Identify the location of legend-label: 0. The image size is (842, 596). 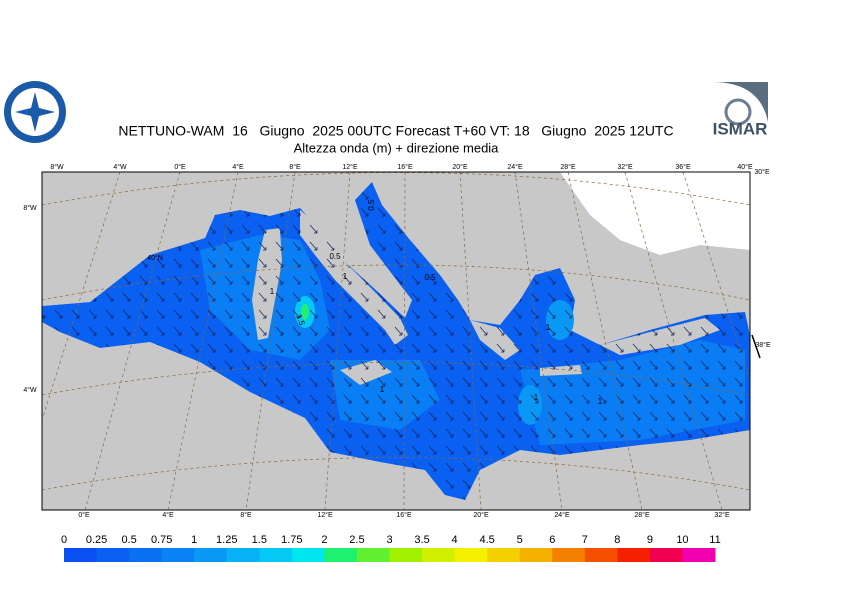
(64, 540).